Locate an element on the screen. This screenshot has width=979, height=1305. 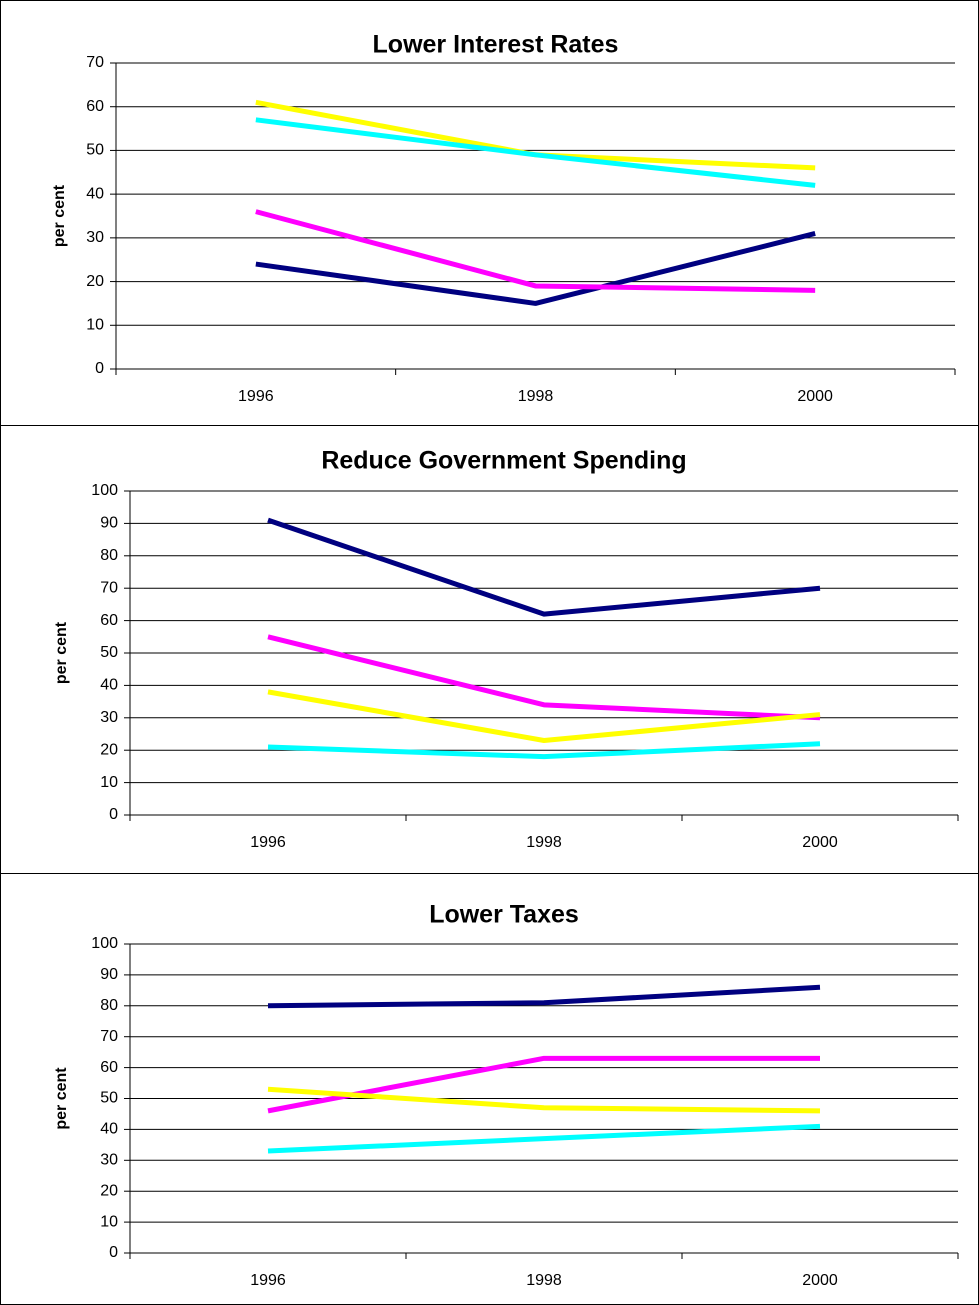
chart-title: Reduce Government Spending is located at coordinates (503, 461).